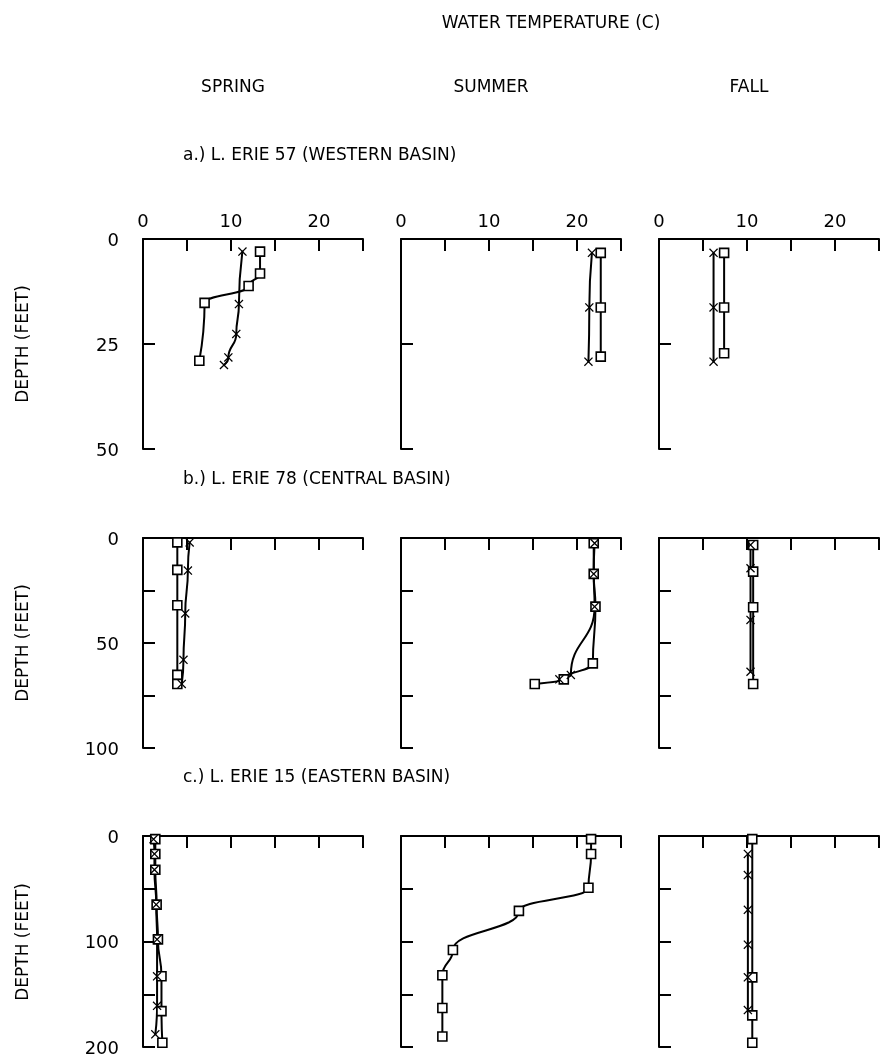 The width and height of the screenshot is (890, 1059). I want to click on chart-subtitle: a.) L. ERIE 57 (WESTERN BASIN), so click(320, 154).